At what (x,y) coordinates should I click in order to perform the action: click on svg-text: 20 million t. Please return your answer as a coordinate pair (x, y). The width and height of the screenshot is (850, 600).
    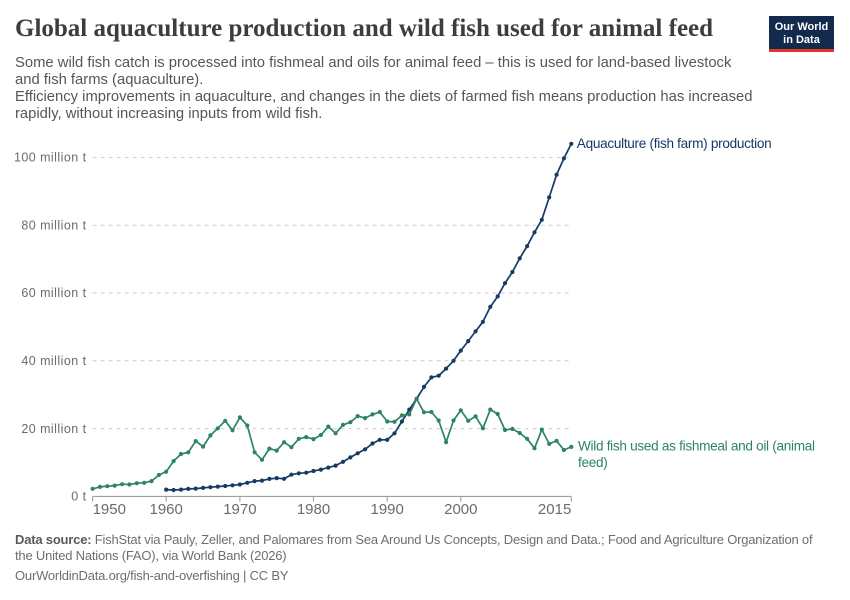
    Looking at the image, I should click on (53, 429).